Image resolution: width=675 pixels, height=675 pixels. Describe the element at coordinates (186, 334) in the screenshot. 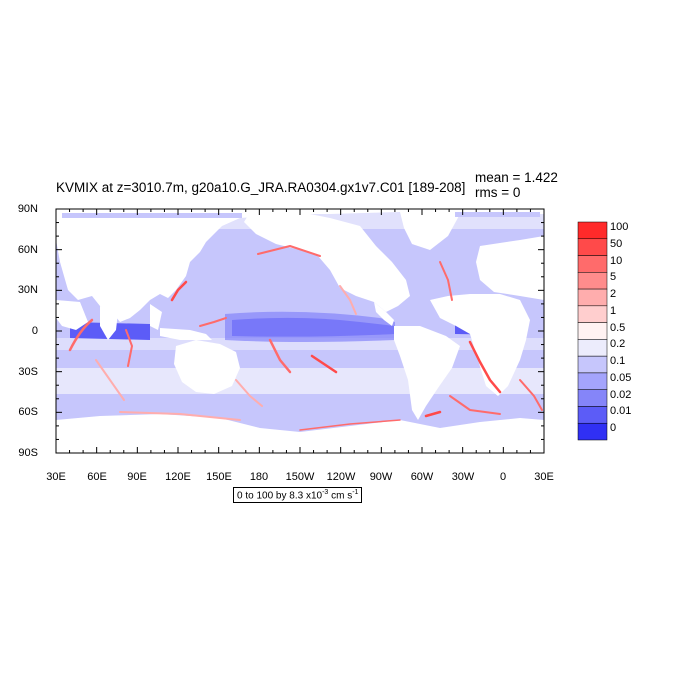

I see `land-indonesia` at that location.